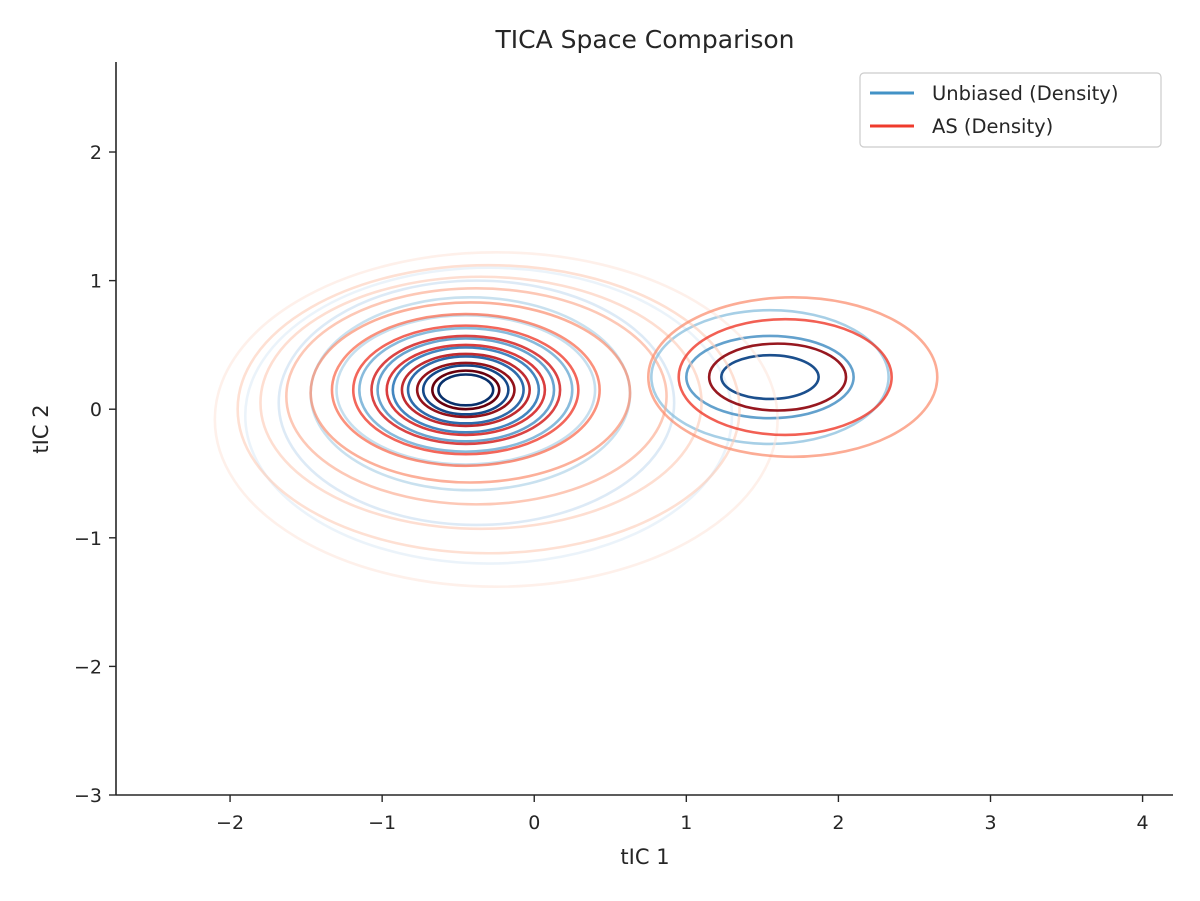 The image size is (1200, 901). I want to click on y-tick-label: −1, so click(88, 539).